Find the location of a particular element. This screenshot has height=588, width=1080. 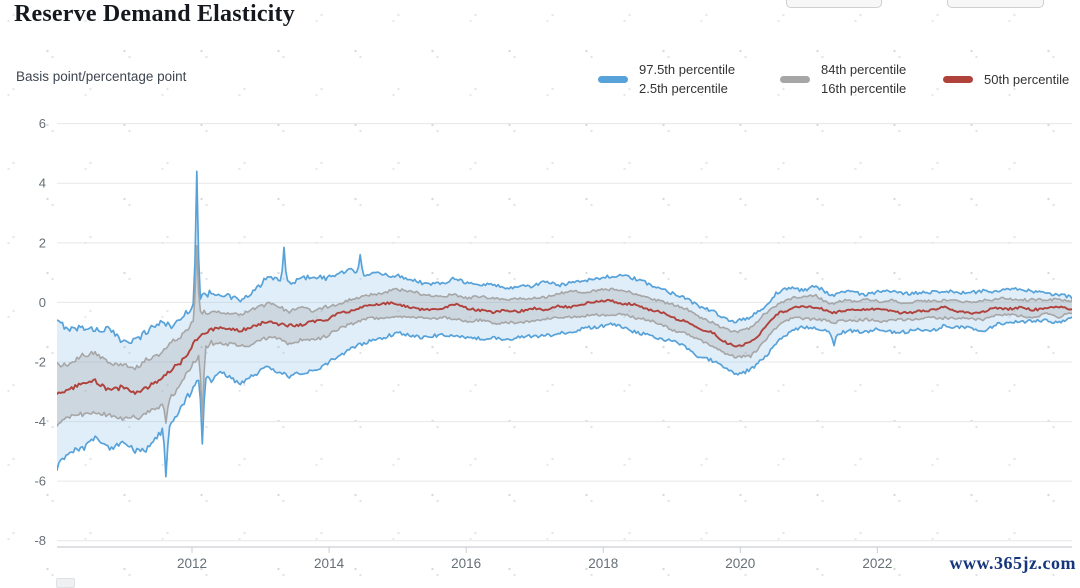

legend-item-97-2.5-percentile: 97.5th percentile 2.5th percentile is located at coordinates (666, 79).